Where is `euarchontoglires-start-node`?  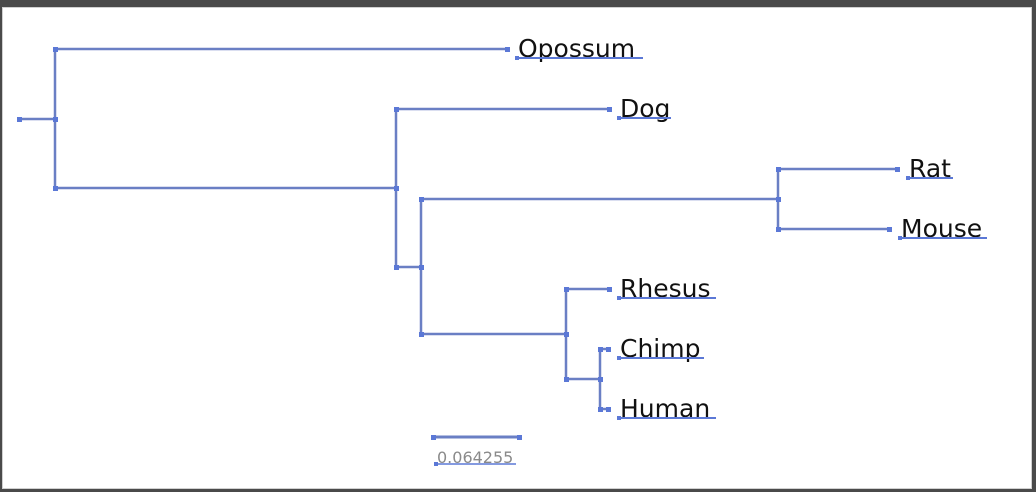 euarchontoglires-start-node is located at coordinates (396, 267).